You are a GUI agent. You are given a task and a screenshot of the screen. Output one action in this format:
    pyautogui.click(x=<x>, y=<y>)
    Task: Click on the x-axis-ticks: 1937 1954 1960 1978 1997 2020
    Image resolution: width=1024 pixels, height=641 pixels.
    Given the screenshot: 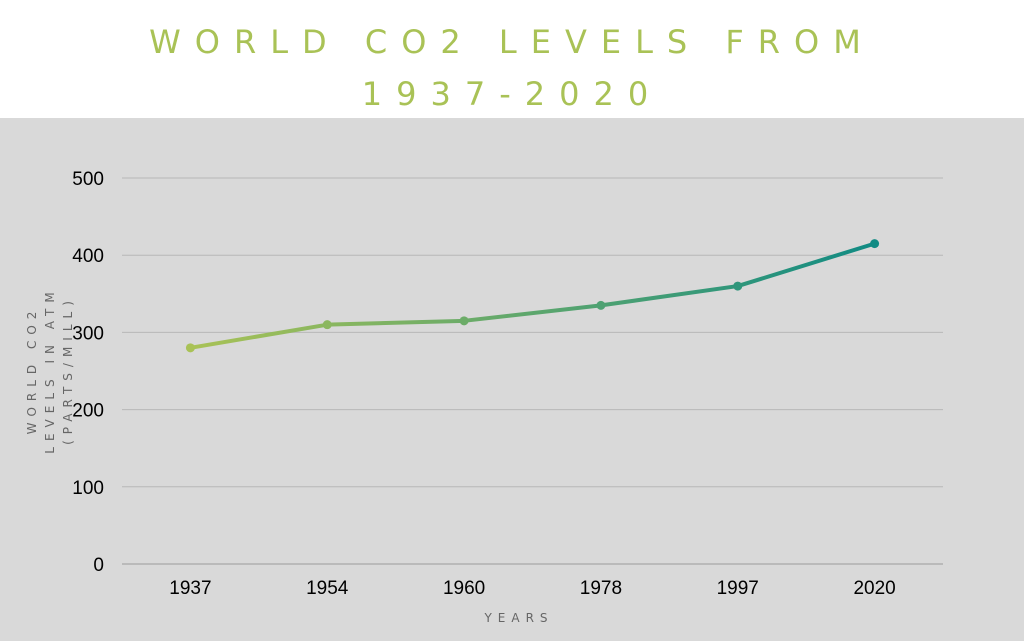 What is the action you would take?
    pyautogui.click(x=532, y=588)
    